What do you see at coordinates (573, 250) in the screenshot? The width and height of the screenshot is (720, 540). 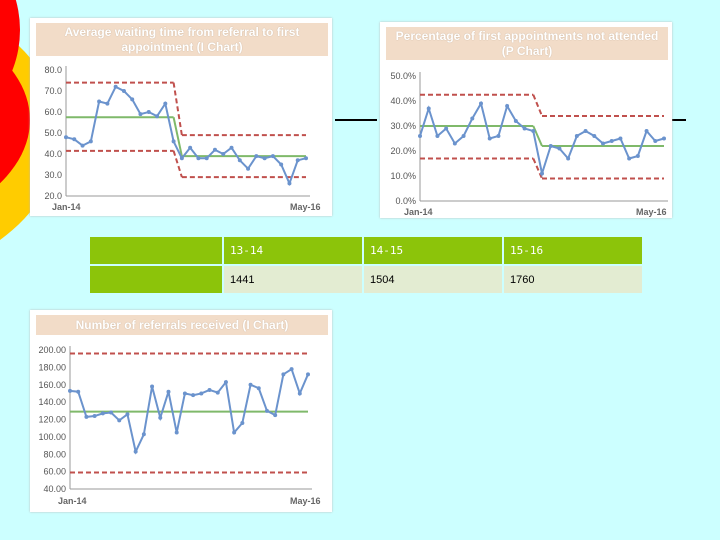 I see `table-header-cell: 15-16` at bounding box center [573, 250].